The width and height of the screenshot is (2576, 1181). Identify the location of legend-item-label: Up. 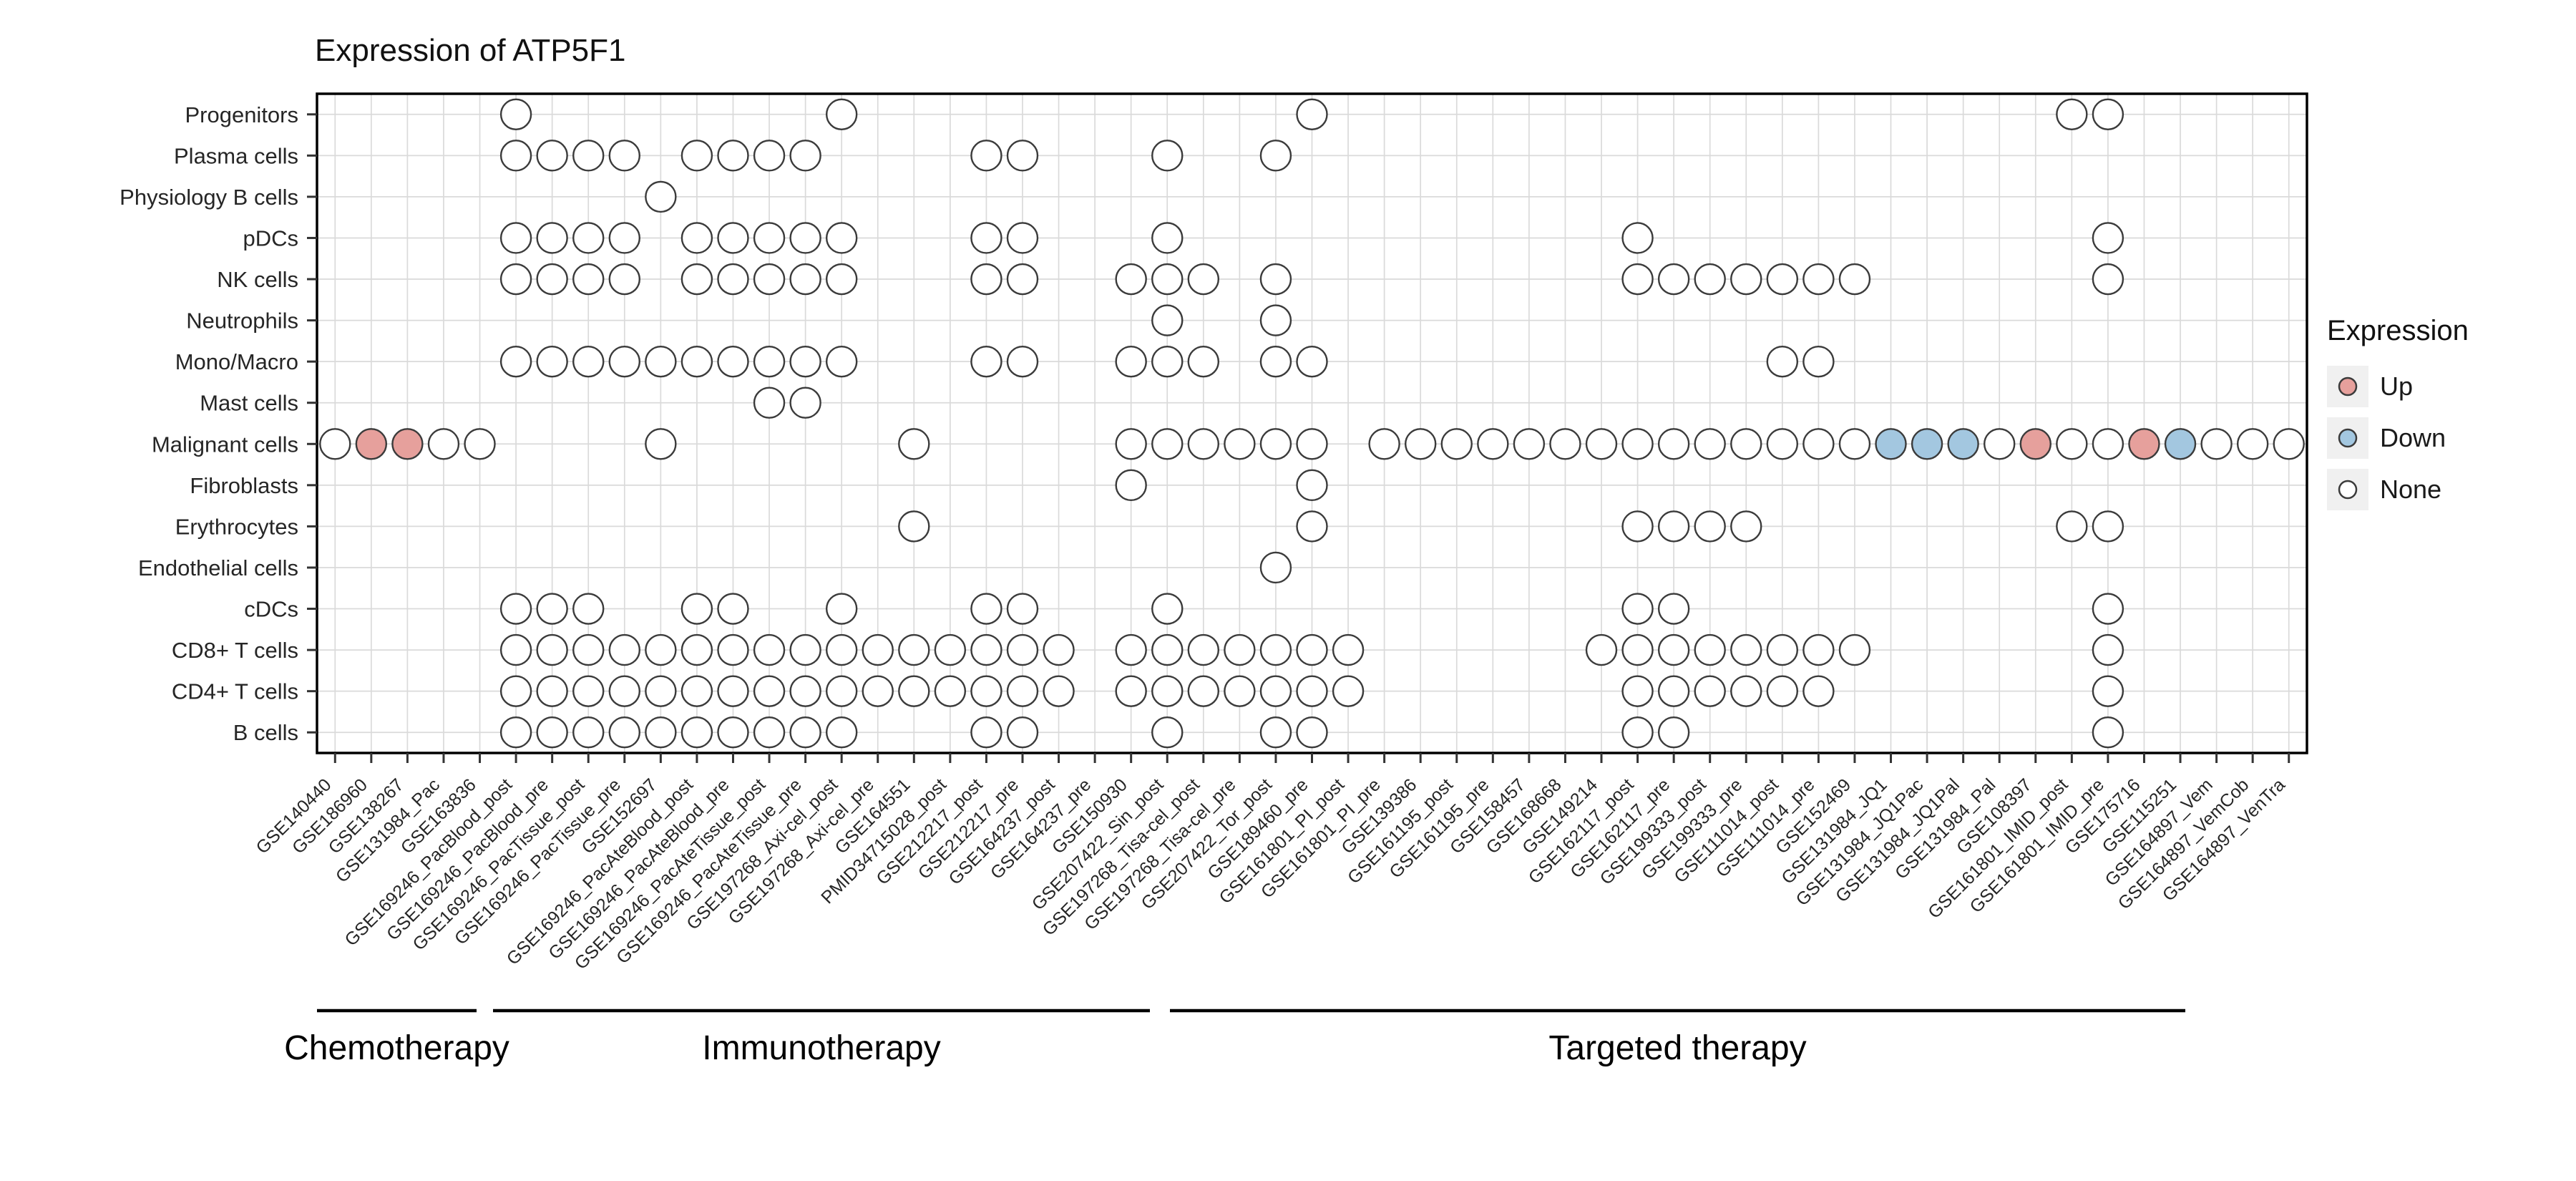
(2397, 386).